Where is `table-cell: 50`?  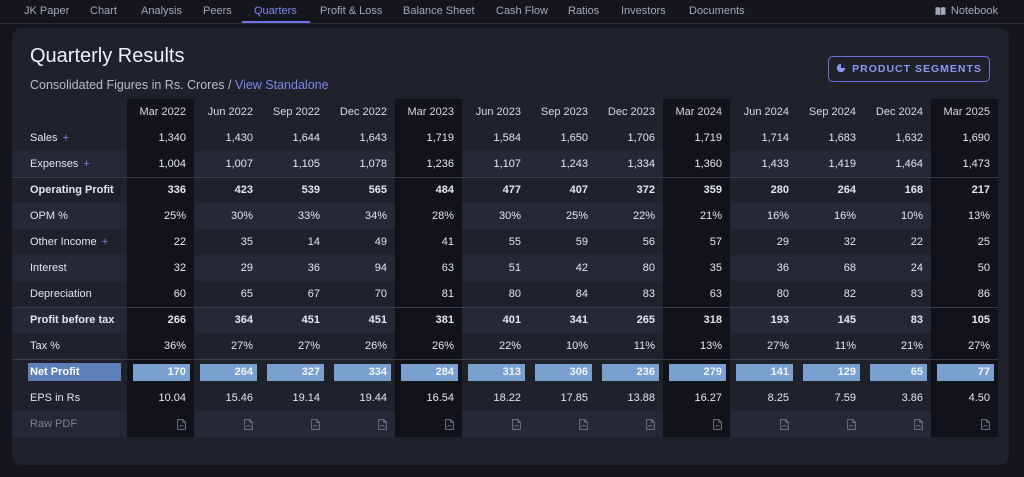
table-cell: 50 is located at coordinates (964, 268).